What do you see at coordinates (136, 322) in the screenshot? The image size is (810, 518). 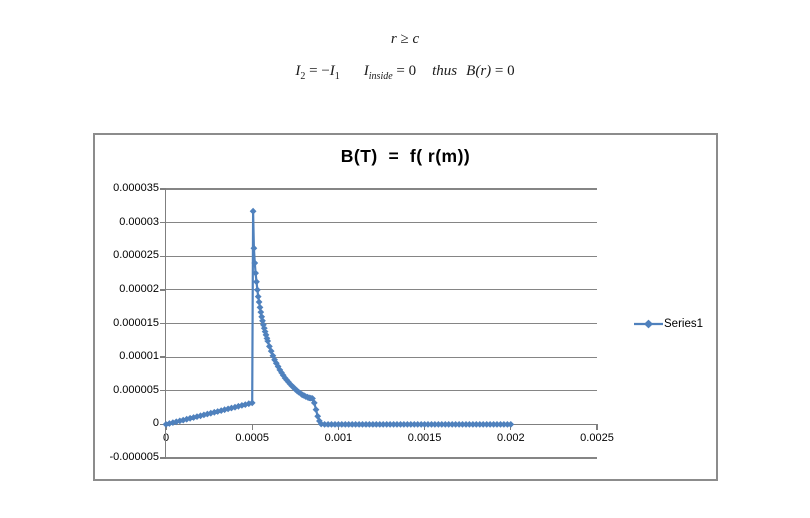 I see `y-tick-label: 0.000015` at bounding box center [136, 322].